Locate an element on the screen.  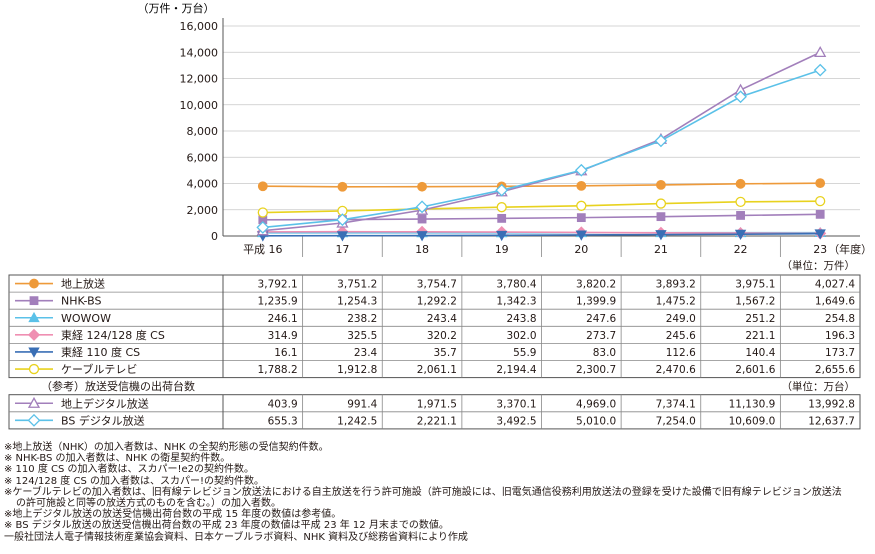
data-label: 2,470.6 is located at coordinates (676, 370).